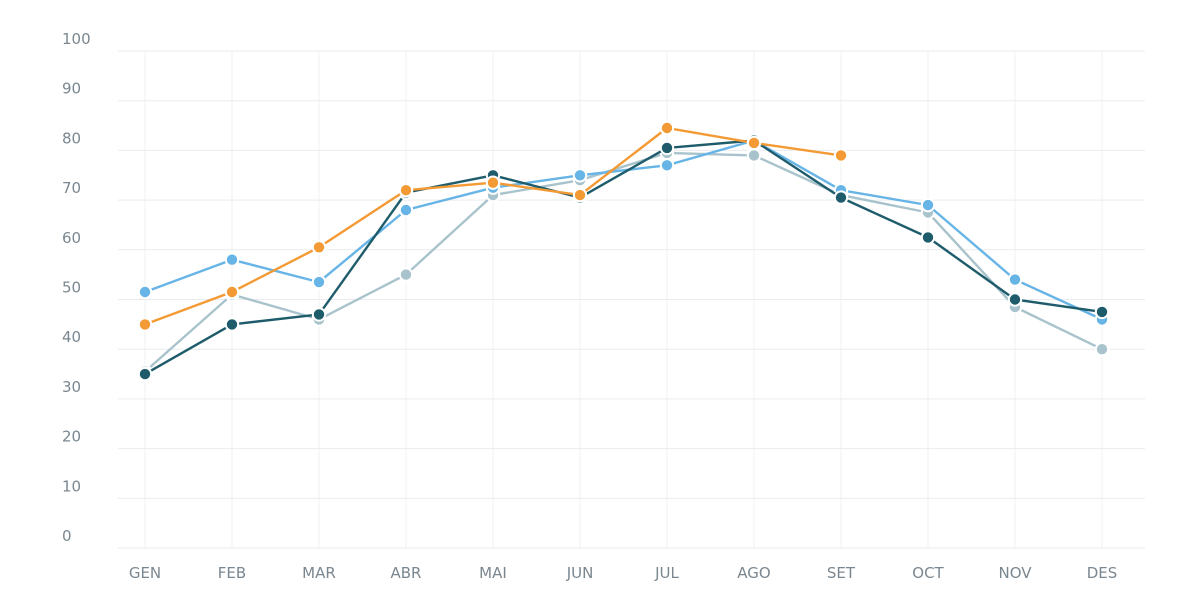 The width and height of the screenshot is (1200, 589). Describe the element at coordinates (1015, 573) in the screenshot. I see `x-tick-label: NOV` at that location.